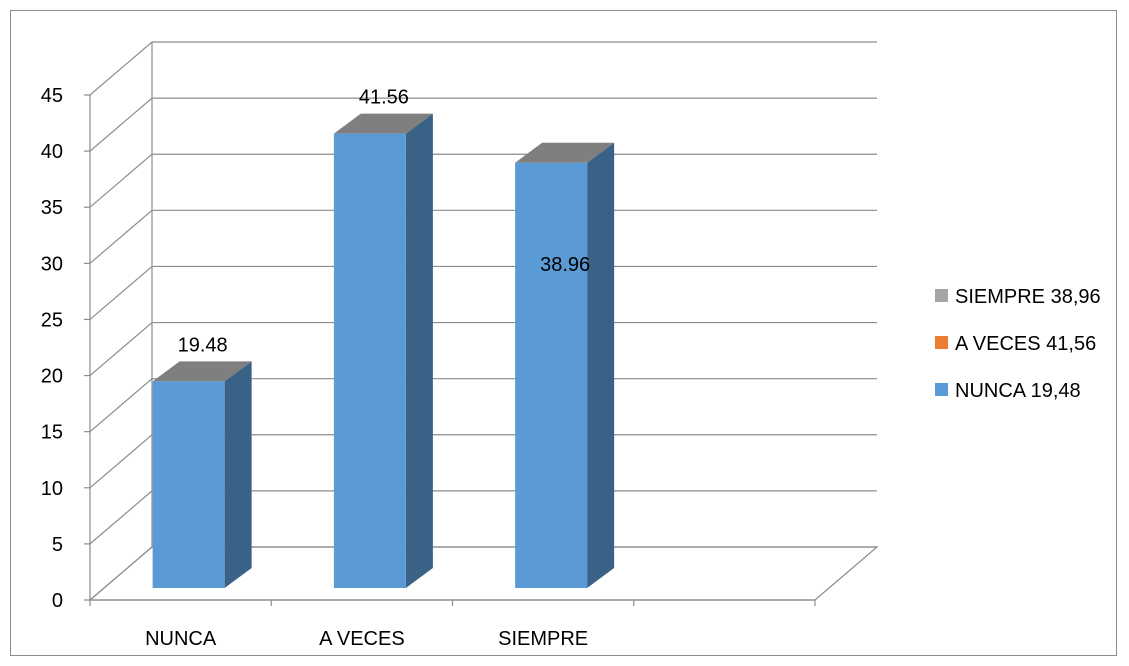 The width and height of the screenshot is (1129, 666). What do you see at coordinates (1025, 344) in the screenshot?
I see `legend-label: A VECES 41,56` at bounding box center [1025, 344].